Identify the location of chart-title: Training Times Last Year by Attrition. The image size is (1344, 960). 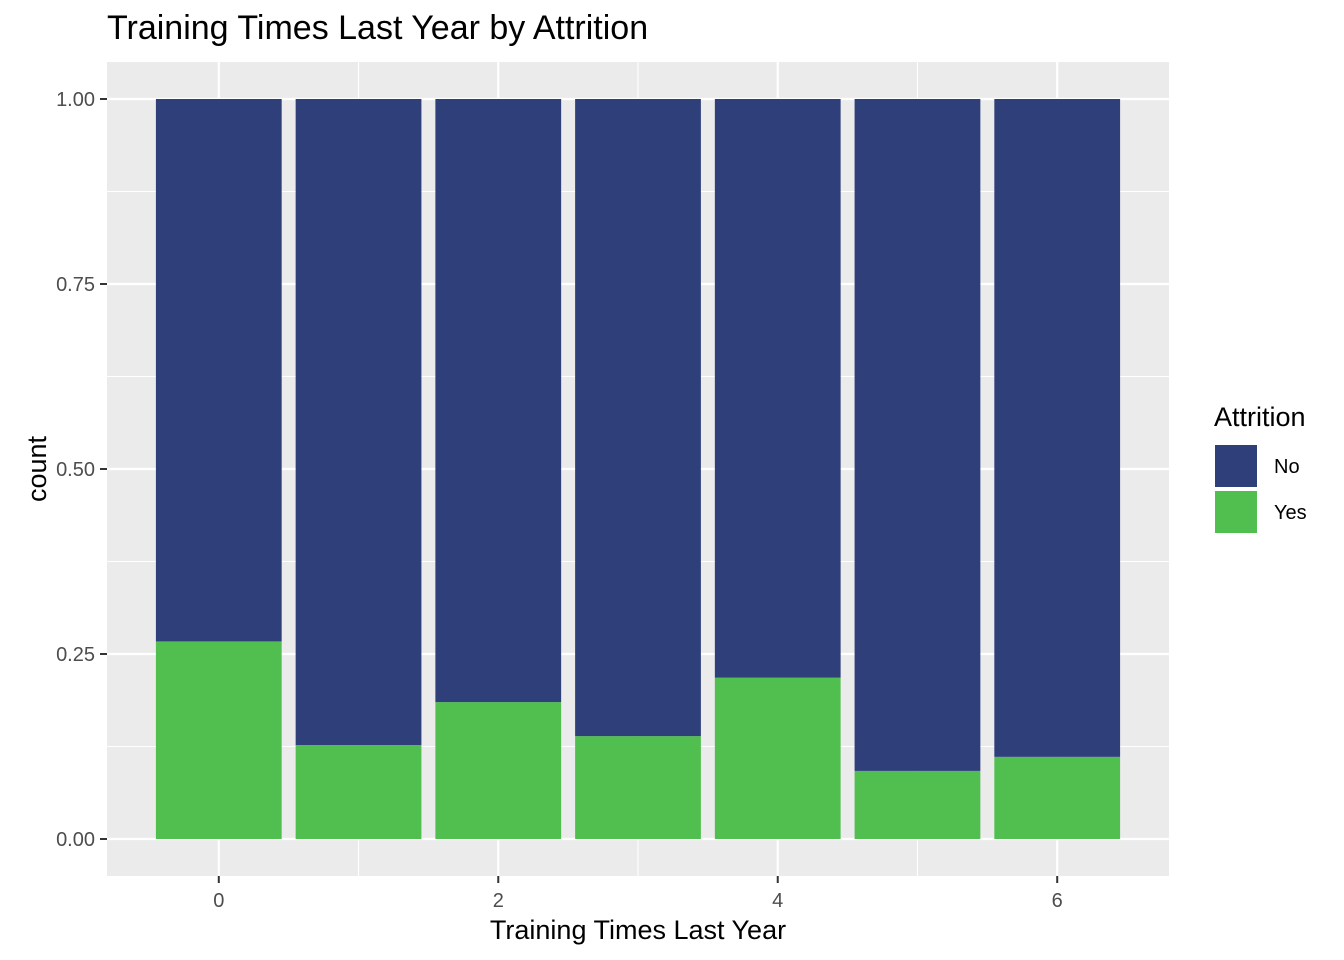
(377, 28).